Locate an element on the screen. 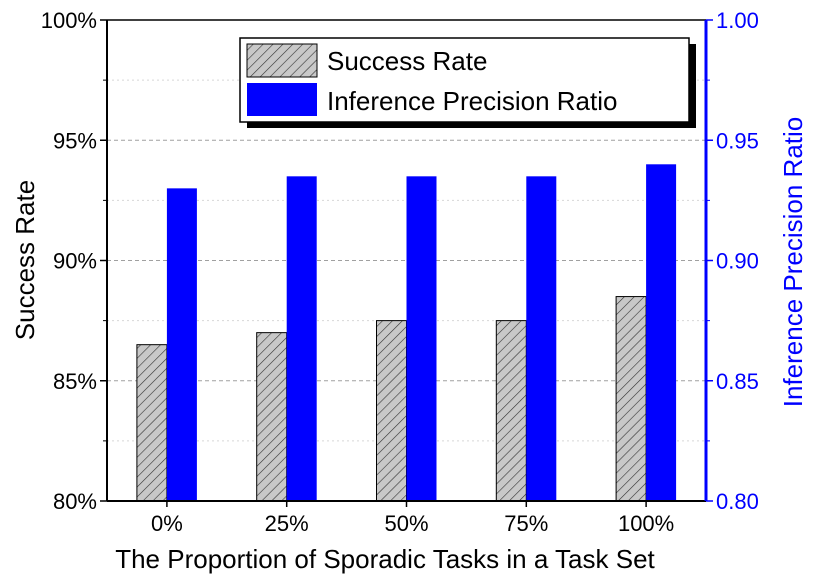 The image size is (814, 579). left-tick-label: 85% is located at coordinates (75, 381).